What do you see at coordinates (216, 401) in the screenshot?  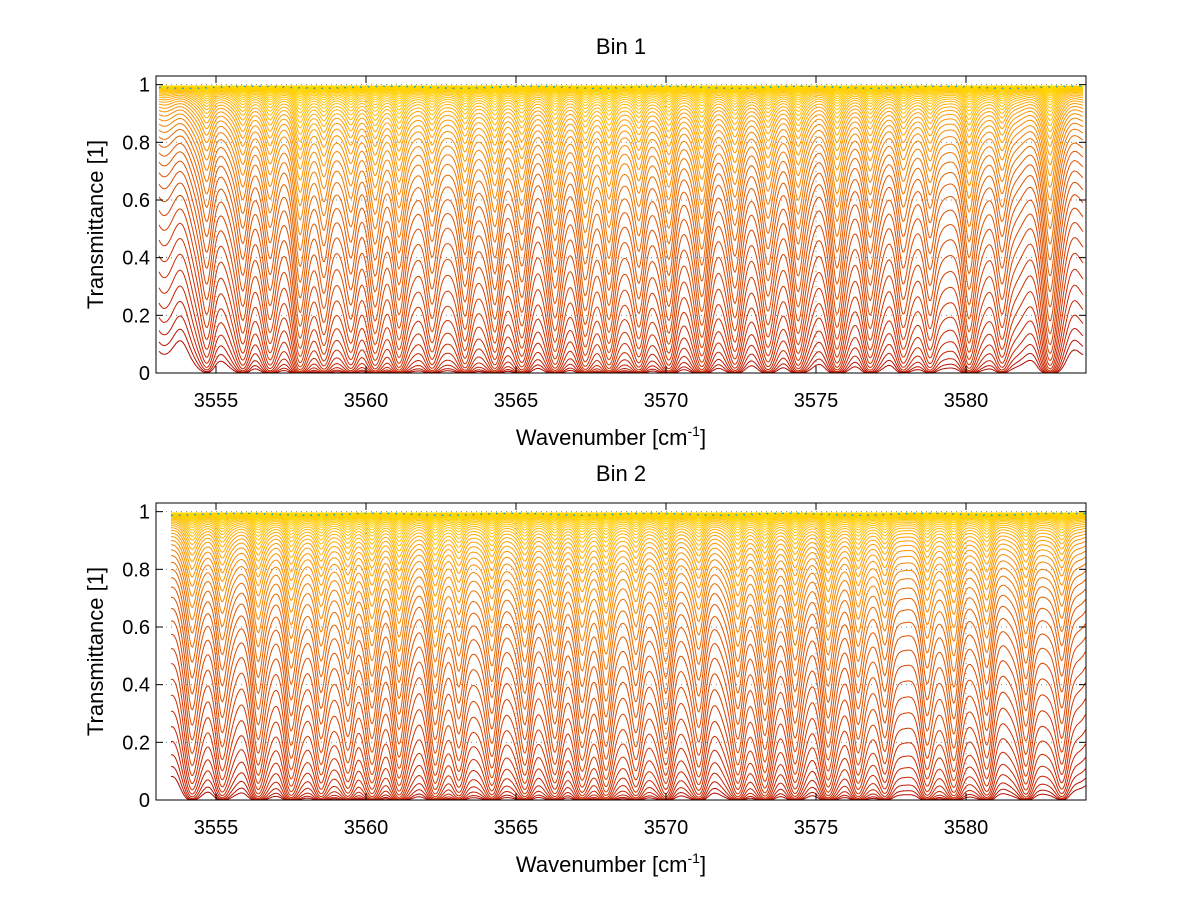 I see `x-tick-label: 3555` at bounding box center [216, 401].